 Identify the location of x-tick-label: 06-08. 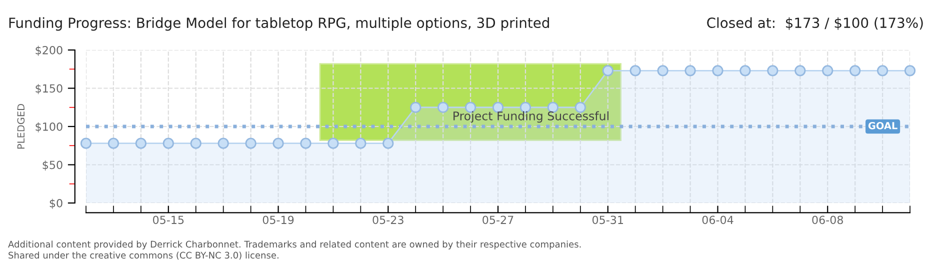
(827, 220).